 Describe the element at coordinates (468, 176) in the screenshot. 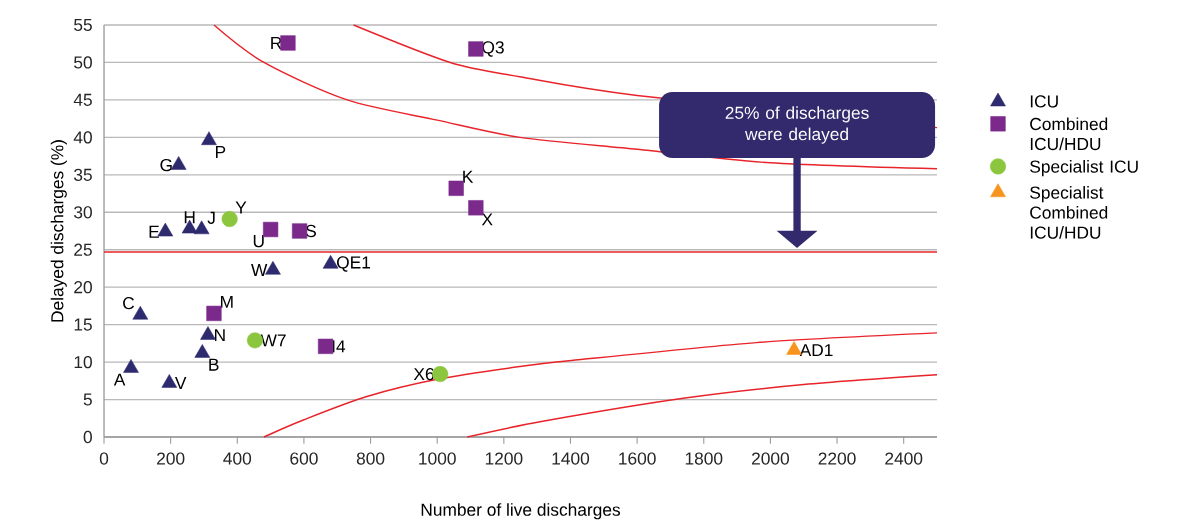

I see `annotation: K` at that location.